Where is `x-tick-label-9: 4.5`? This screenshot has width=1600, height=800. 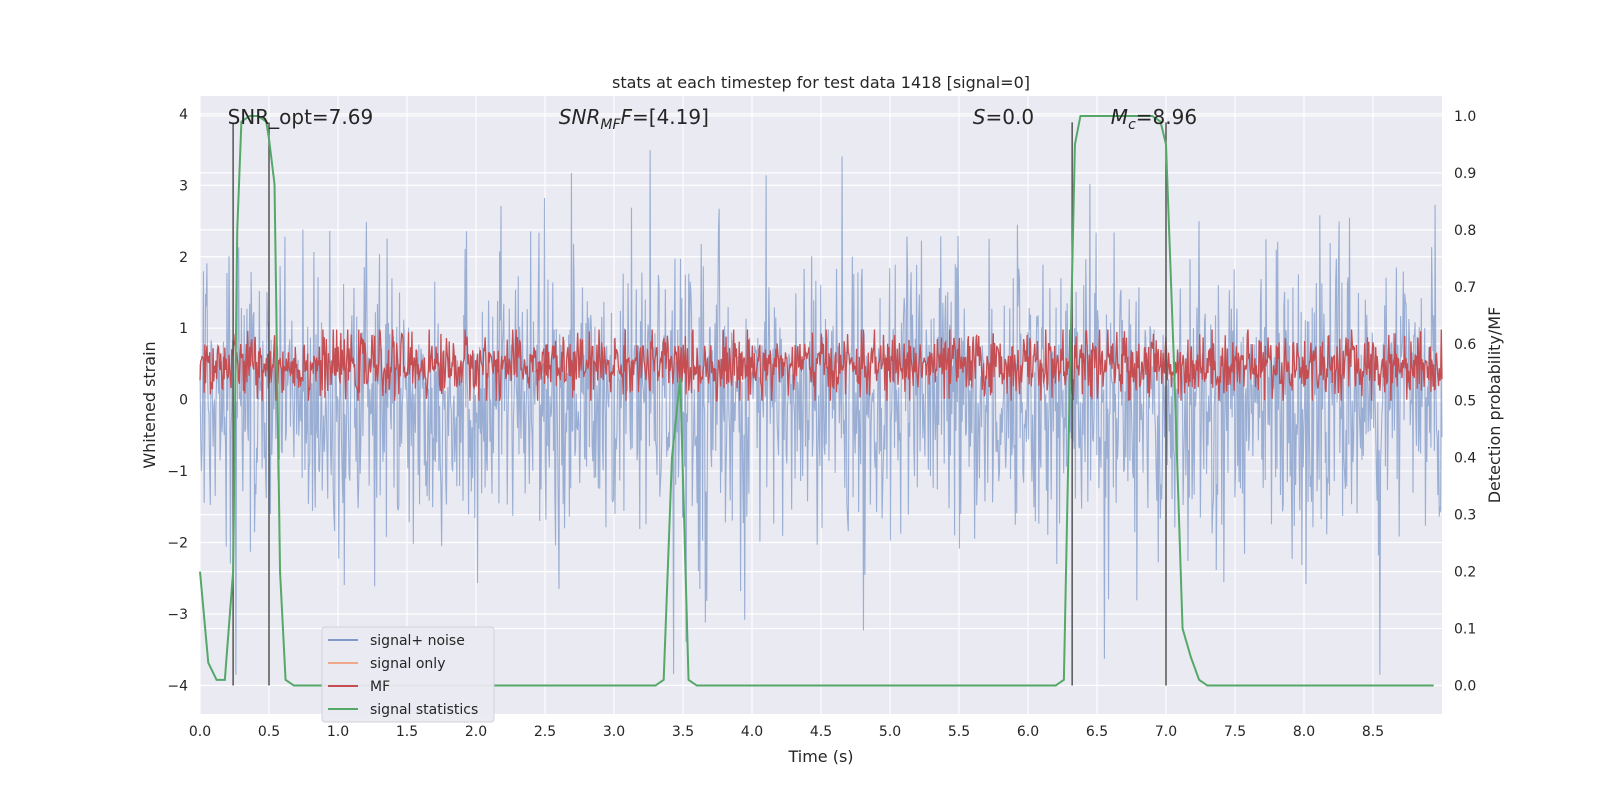
x-tick-label-9: 4.5 is located at coordinates (821, 732).